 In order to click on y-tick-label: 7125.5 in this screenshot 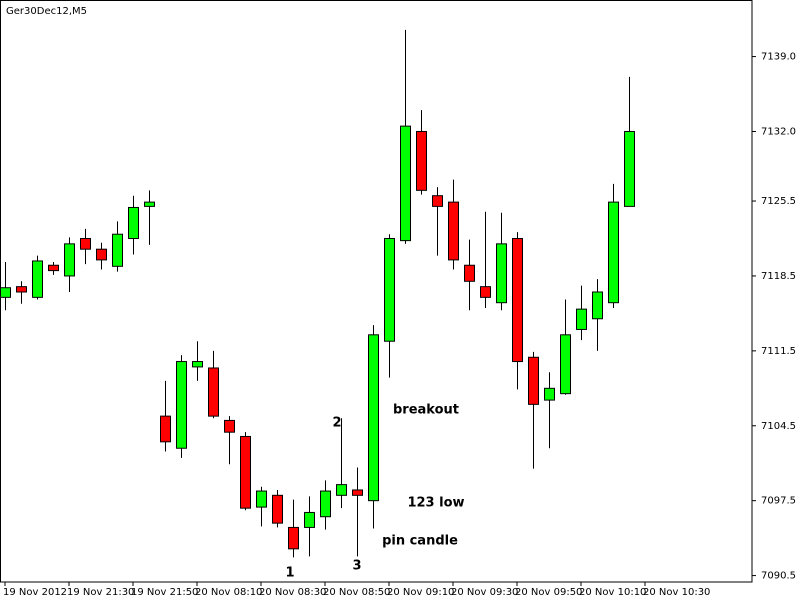, I will do `click(778, 201)`.